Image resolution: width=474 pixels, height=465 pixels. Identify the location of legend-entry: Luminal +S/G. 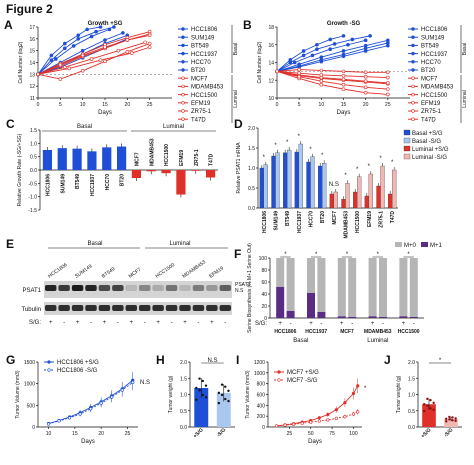
(430, 150).